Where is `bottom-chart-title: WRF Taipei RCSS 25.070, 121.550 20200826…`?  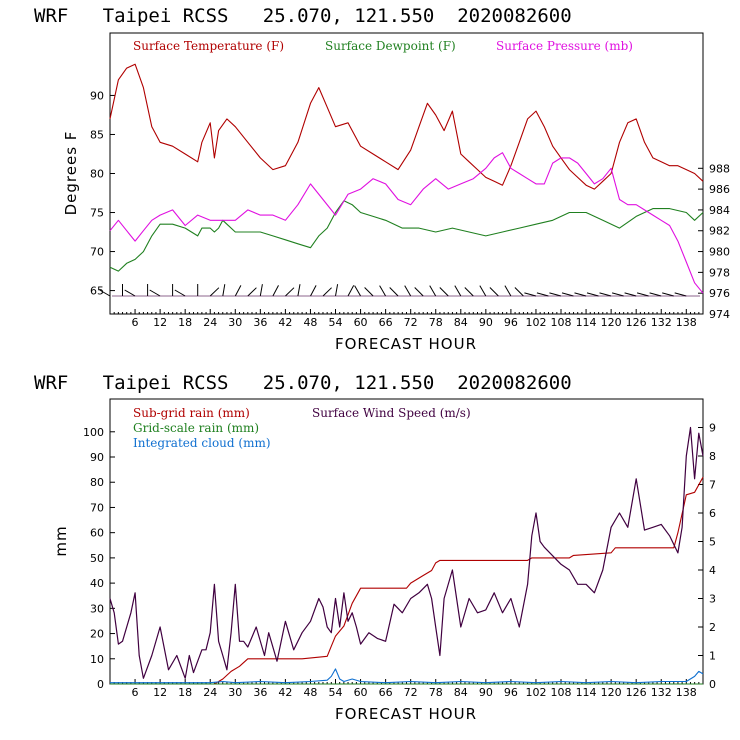
bottom-chart-title: WRF Taipei RCSS 25.070, 121.550 20200826… is located at coordinates (303, 383).